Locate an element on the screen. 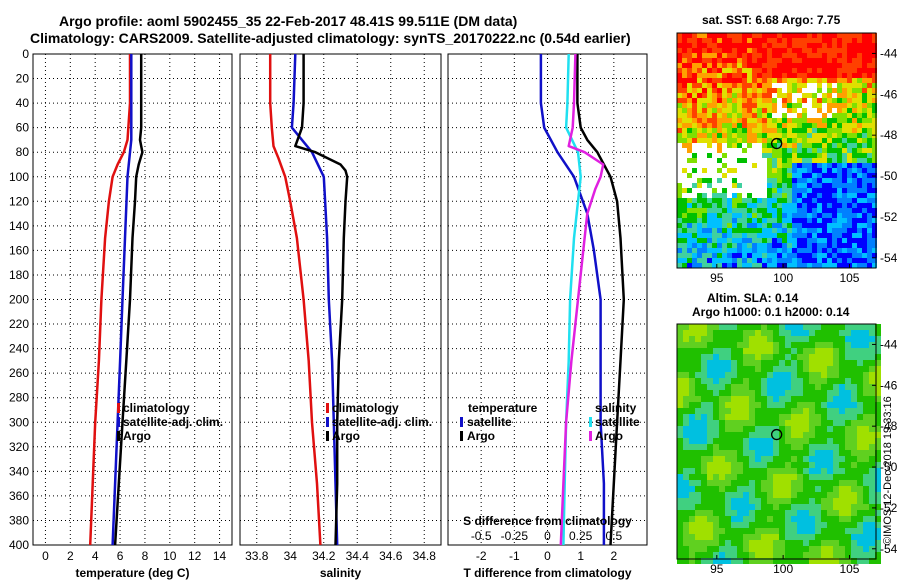  depth-tick-label: 140 is located at coordinates (19, 226).